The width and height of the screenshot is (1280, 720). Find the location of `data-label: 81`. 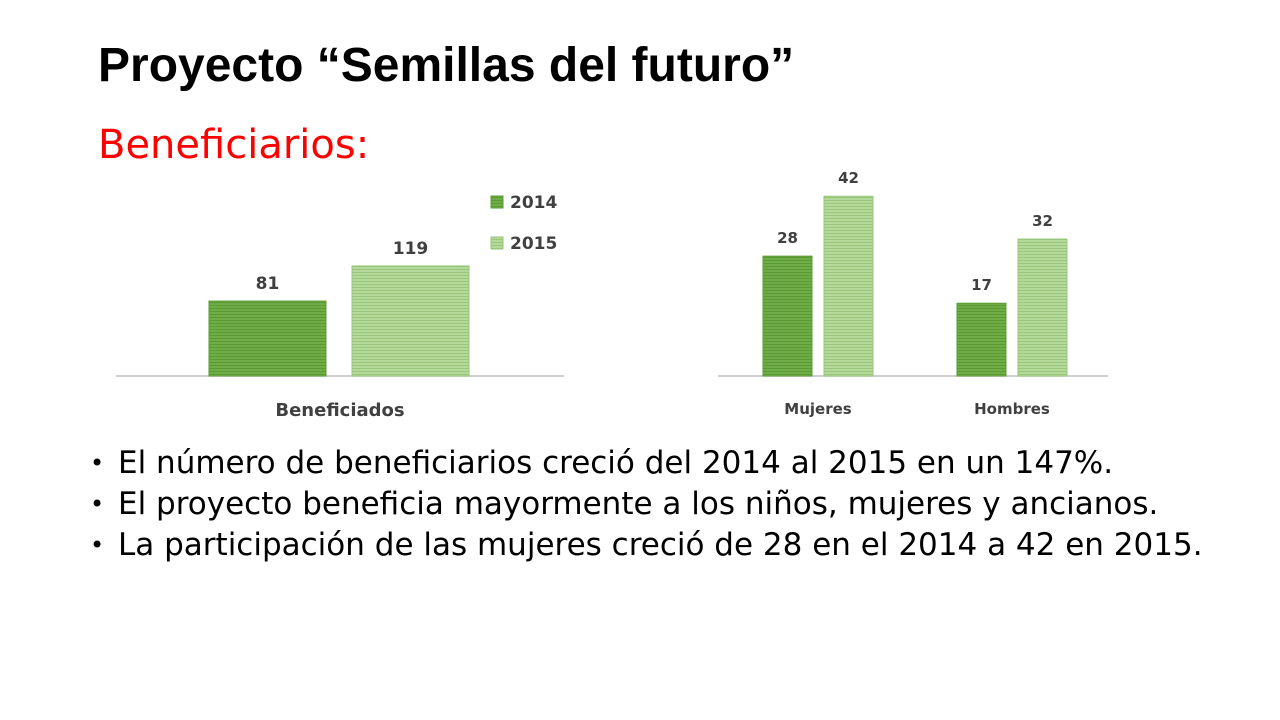

data-label: 81 is located at coordinates (268, 284).